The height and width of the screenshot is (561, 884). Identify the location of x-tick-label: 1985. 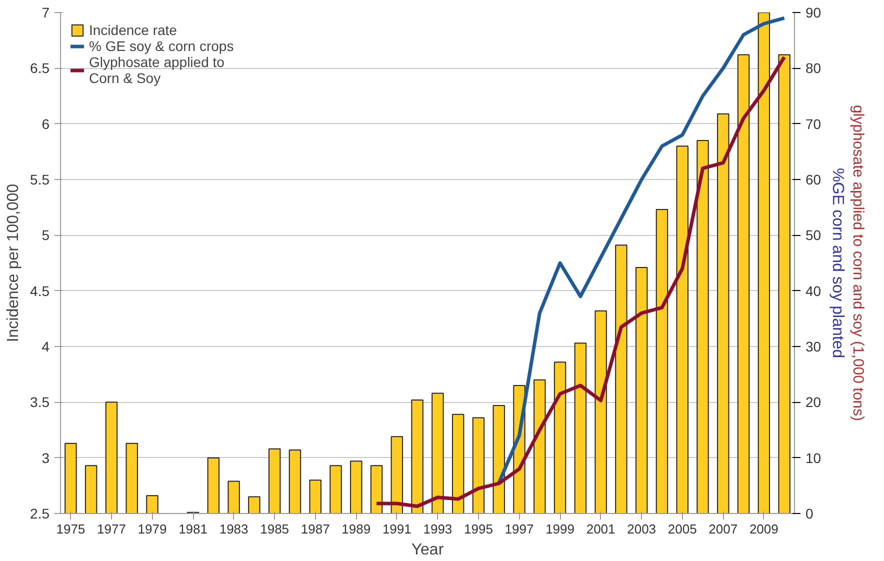
(275, 529).